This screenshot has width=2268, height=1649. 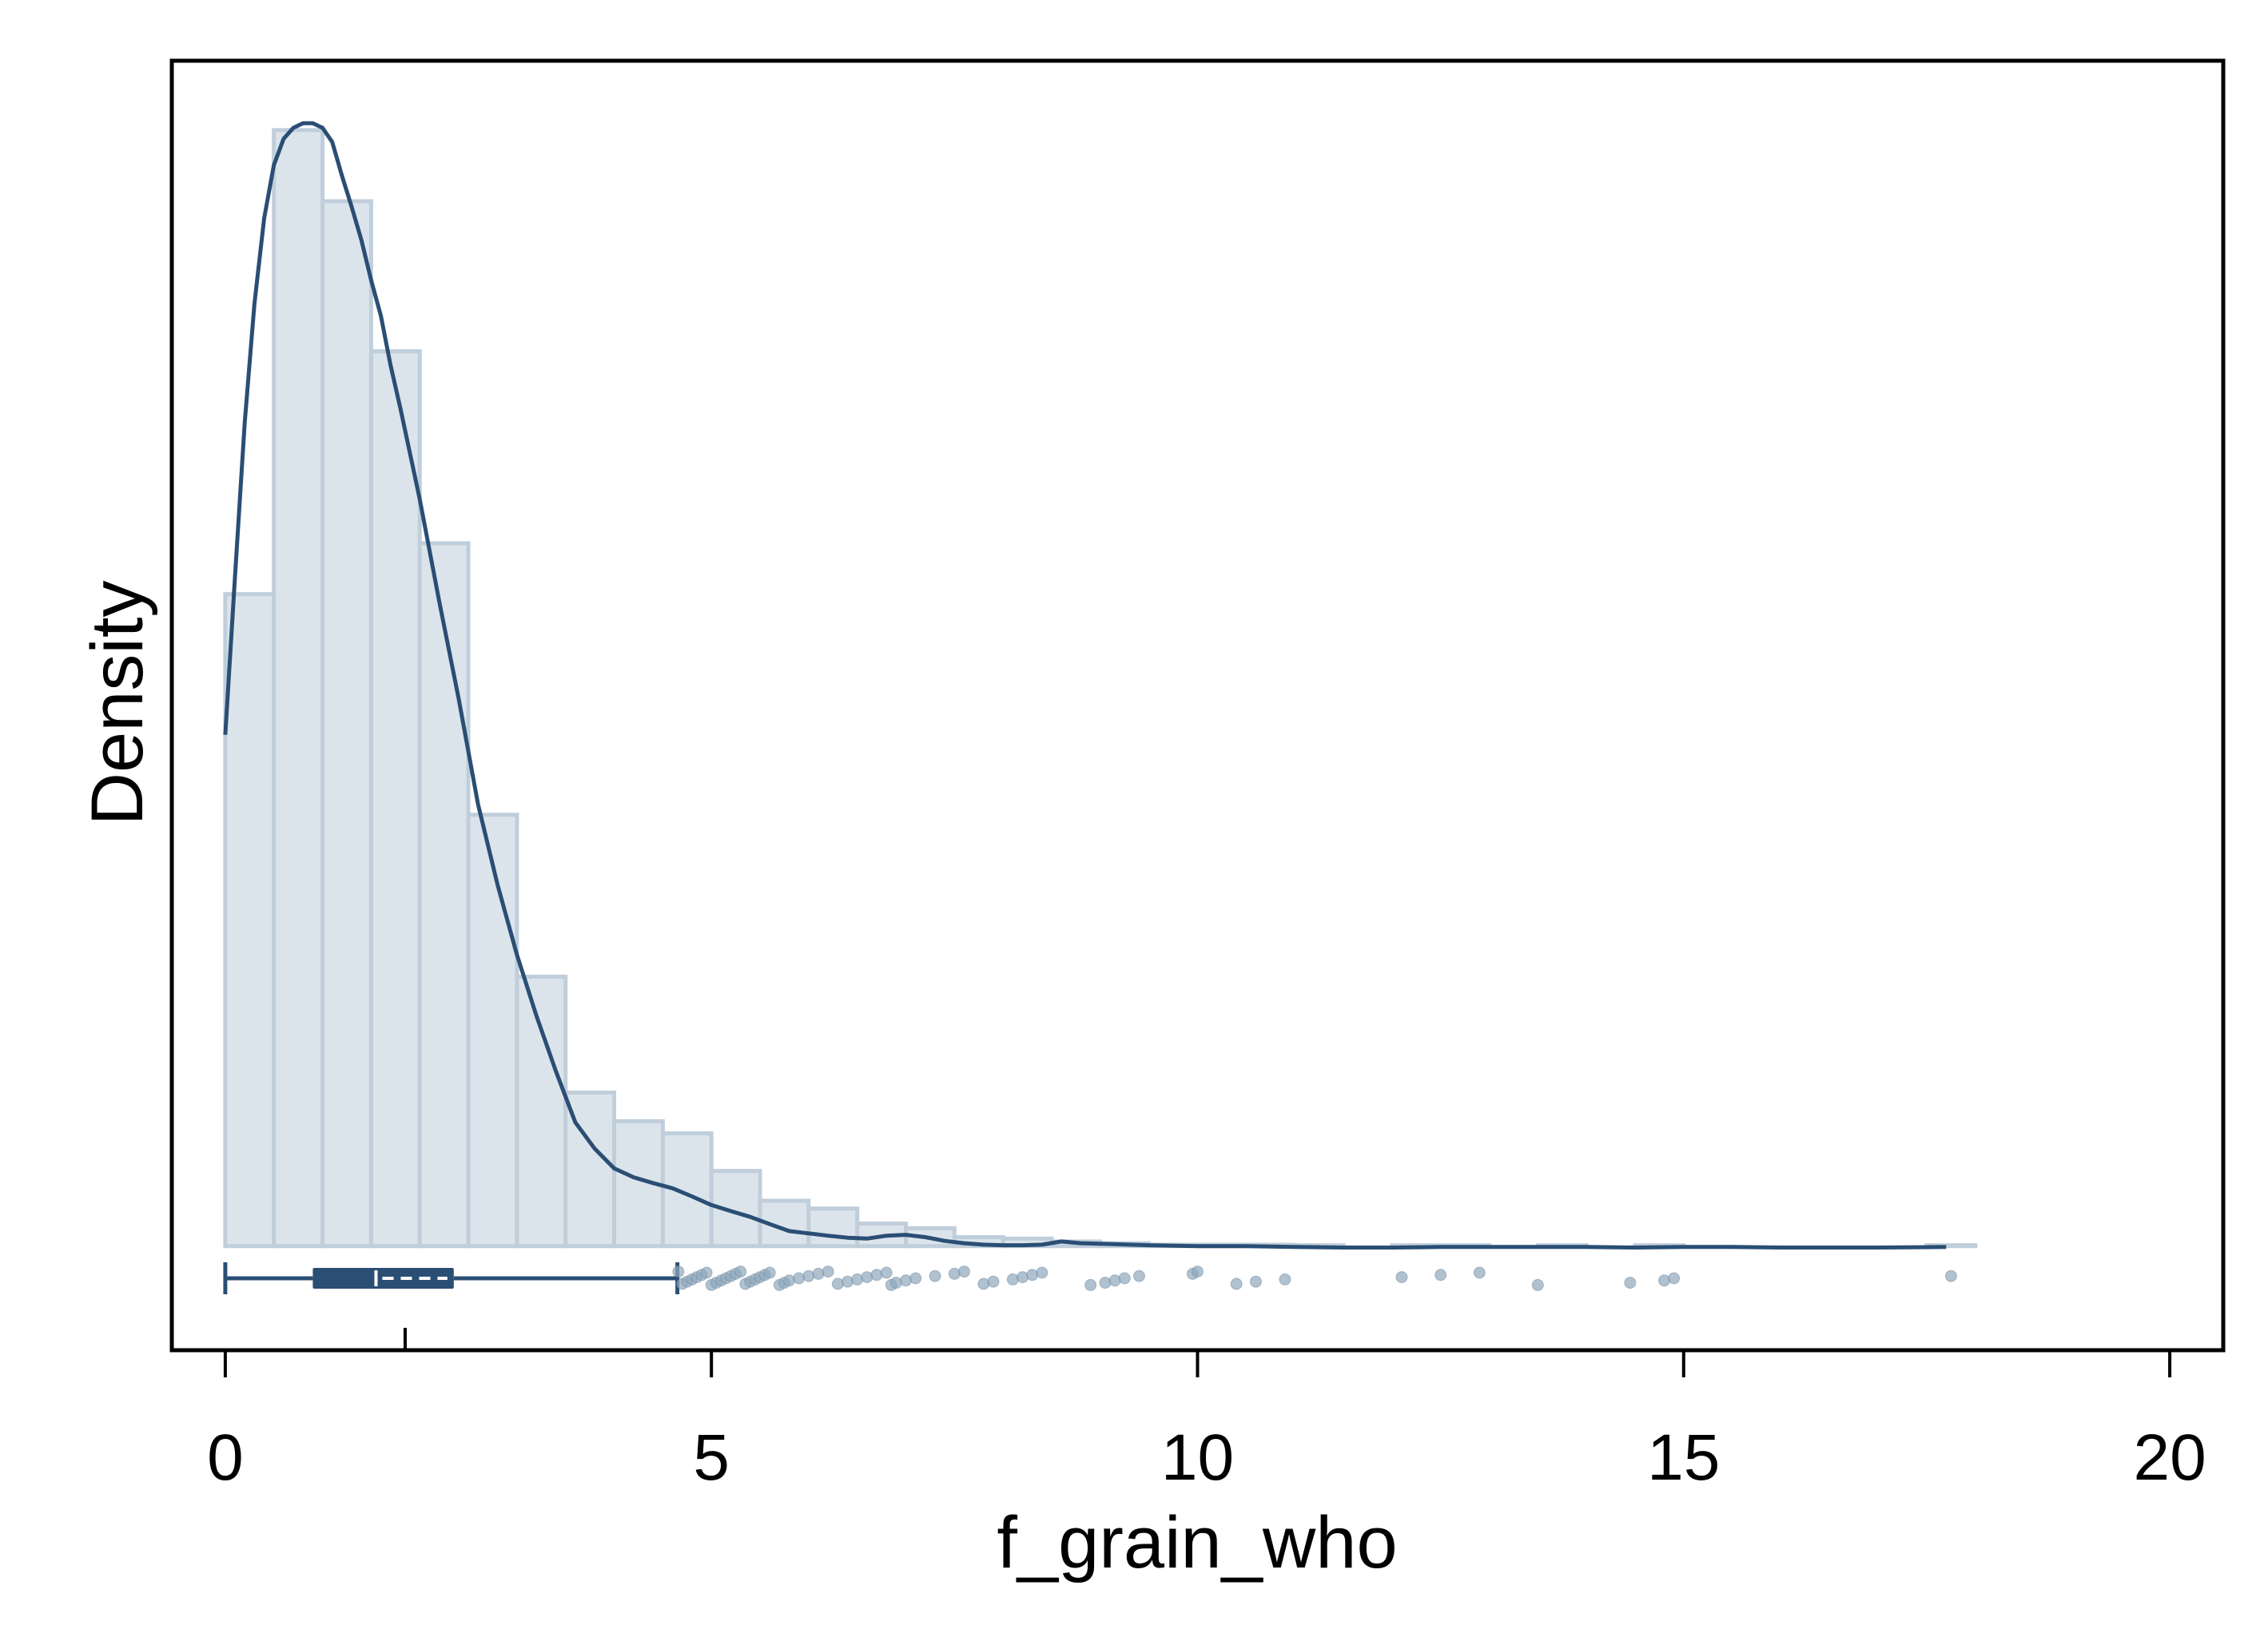 I want to click on outlier-points, so click(x=1314, y=1278).